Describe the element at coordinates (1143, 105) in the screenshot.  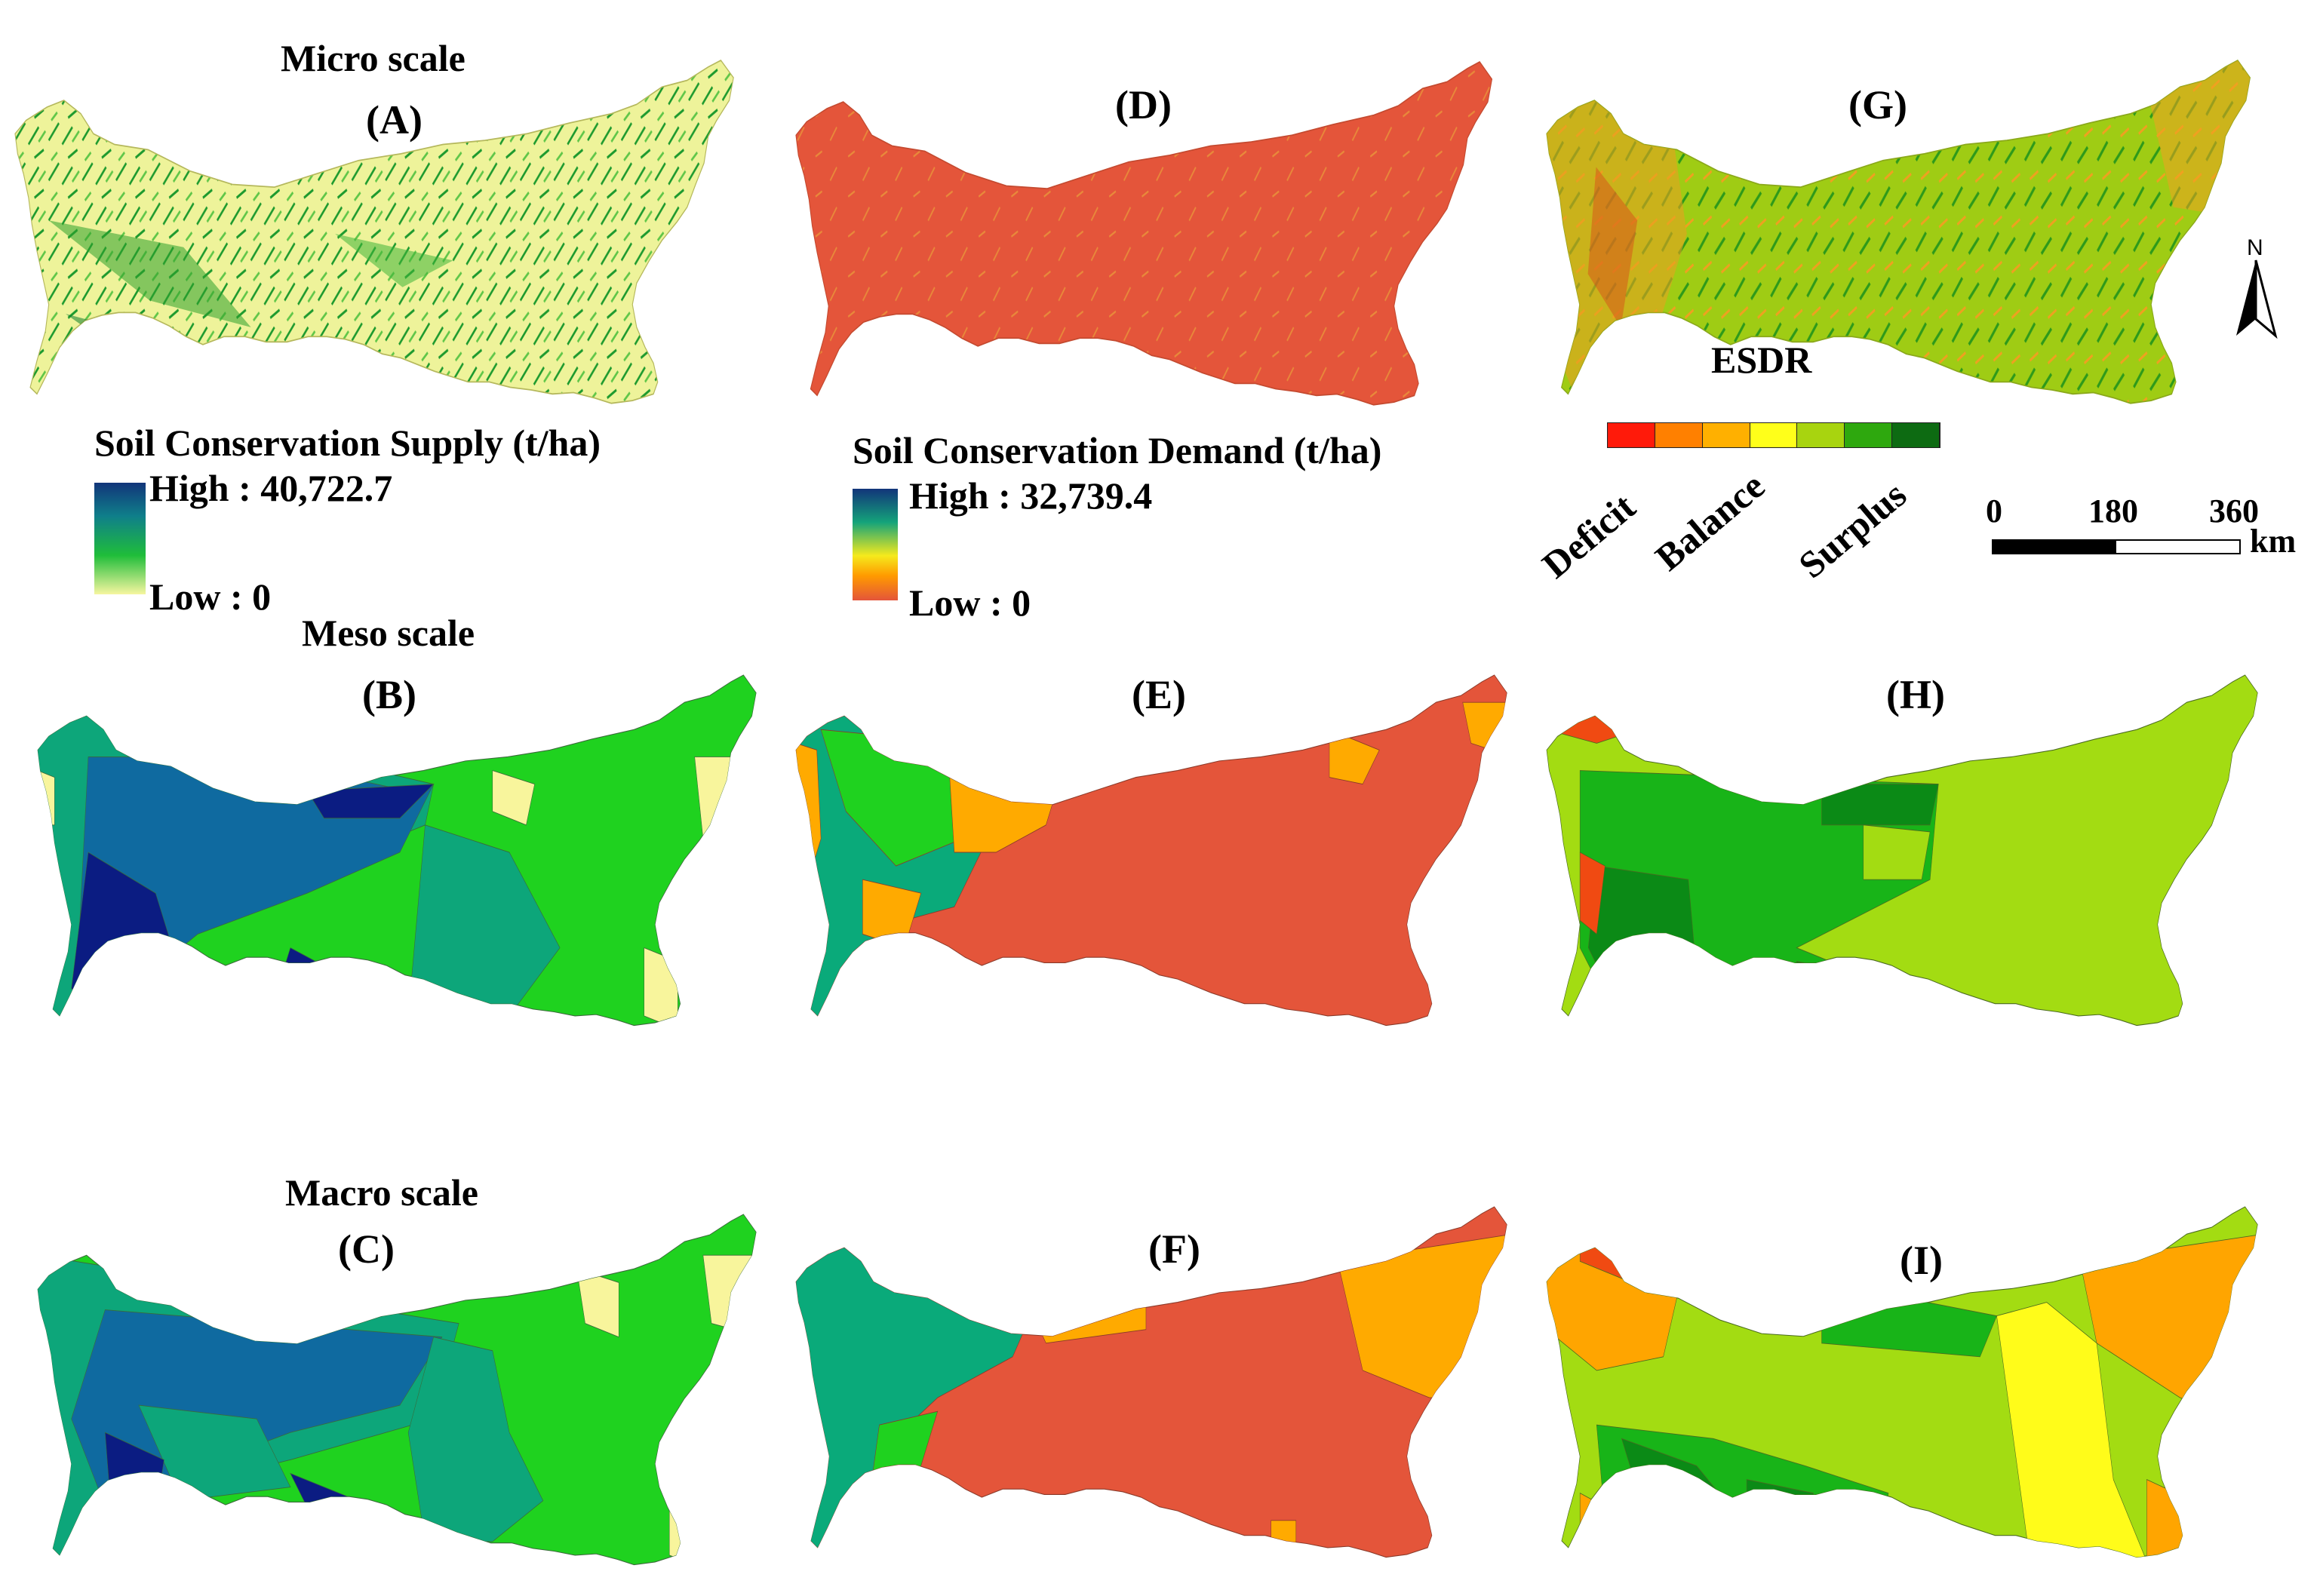
I see `panel-label-D: (D)` at that location.